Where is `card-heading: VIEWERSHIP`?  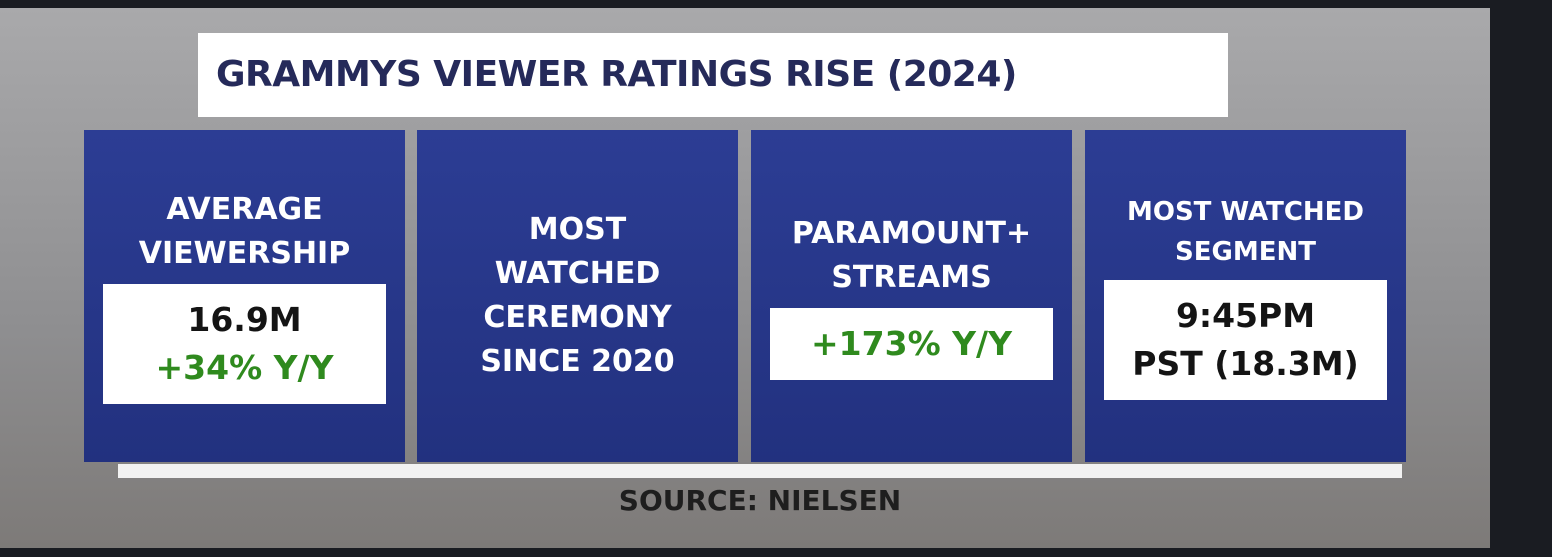 card-heading: VIEWERSHIP is located at coordinates (244, 253).